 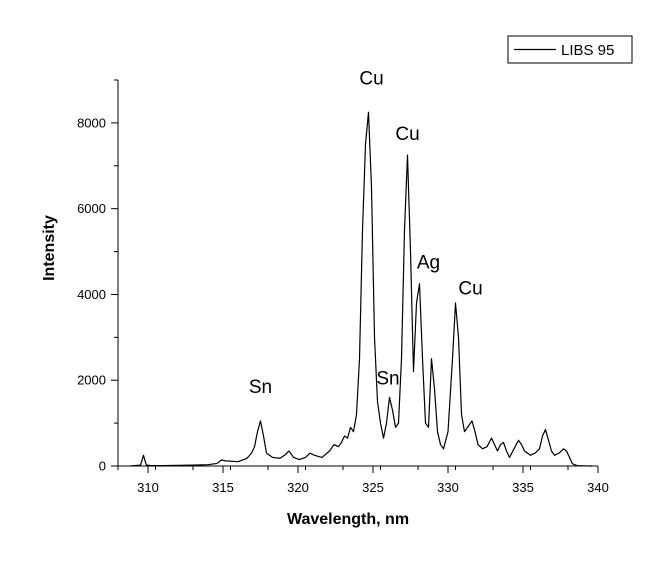 What do you see at coordinates (91, 122) in the screenshot?
I see `y-tick-label: 8000` at bounding box center [91, 122].